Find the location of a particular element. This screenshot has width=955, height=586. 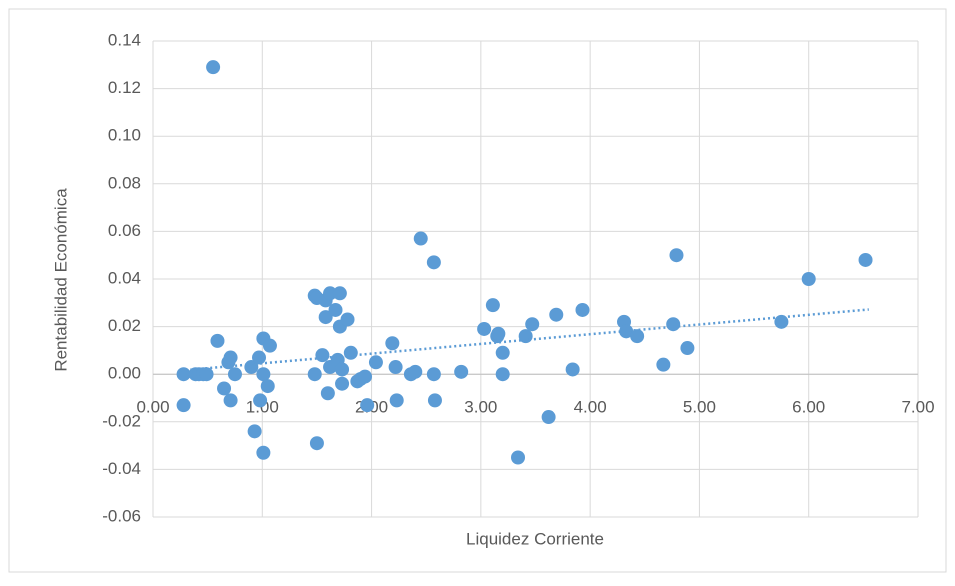

y-tick-label: 0.12 is located at coordinates (124, 87).